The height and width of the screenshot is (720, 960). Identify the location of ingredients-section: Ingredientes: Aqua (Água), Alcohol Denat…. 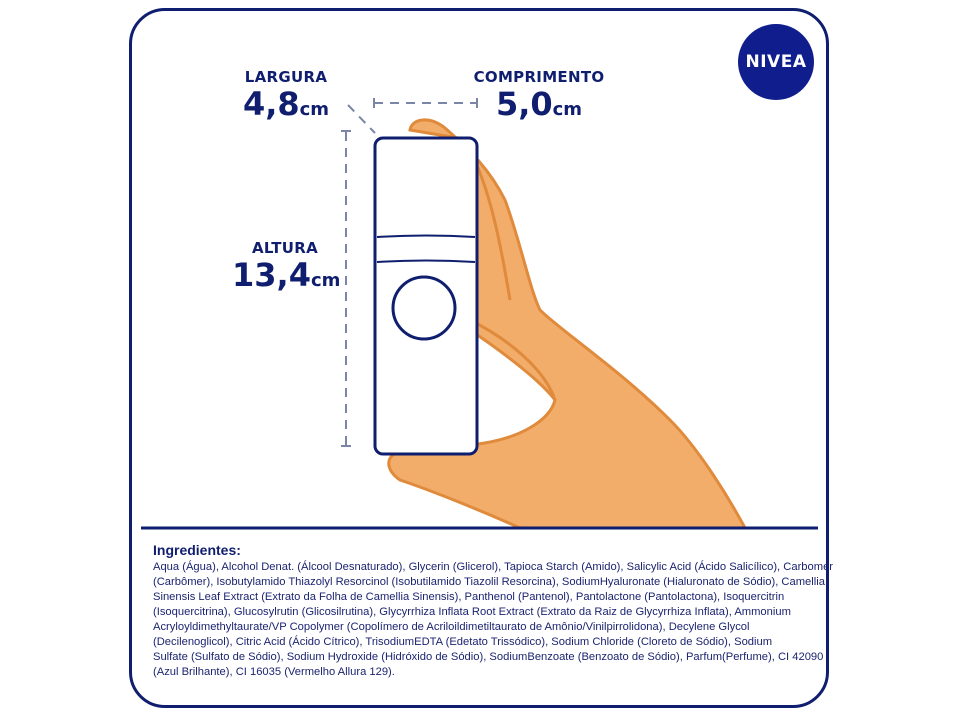
(493, 611).